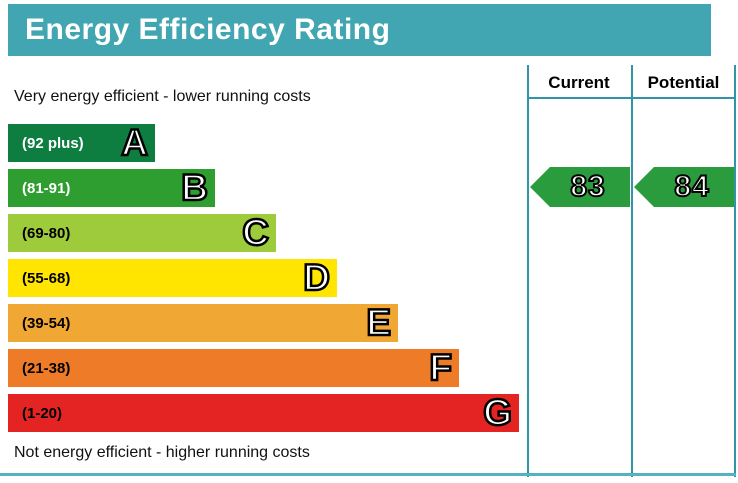 Image resolution: width=738 pixels, height=483 pixels. I want to click on band-row-a: (92 plus) A, so click(81, 142).